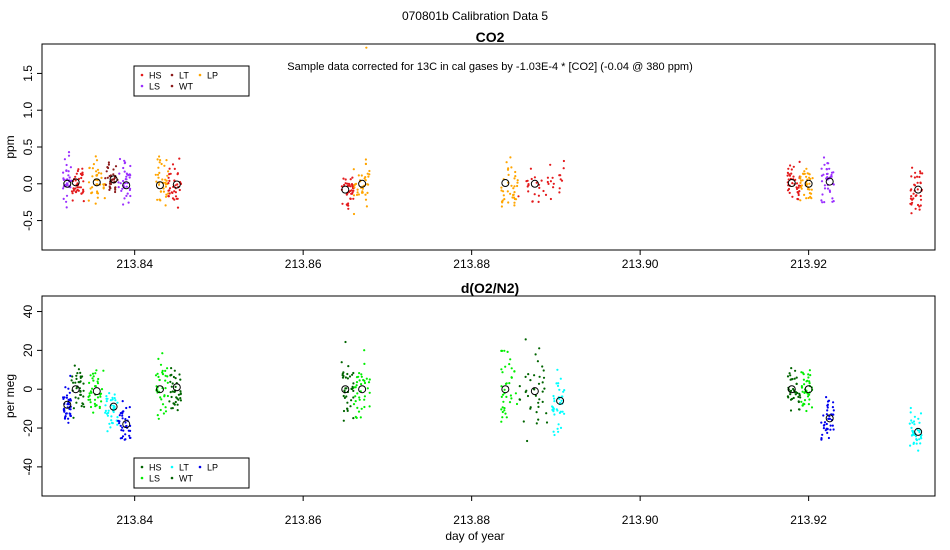  What do you see at coordinates (159, 185) in the screenshot?
I see `co2-mean-marker` at bounding box center [159, 185].